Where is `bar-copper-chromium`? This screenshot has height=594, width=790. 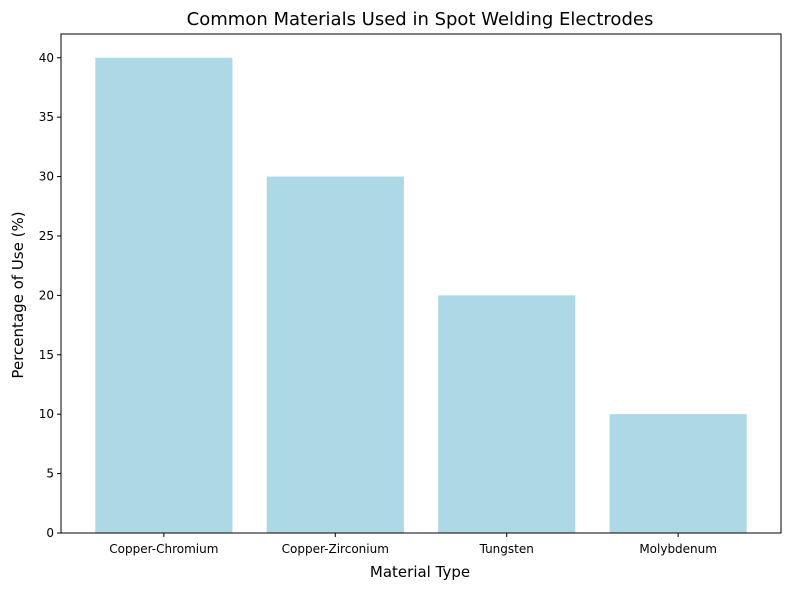 bar-copper-chromium is located at coordinates (164, 295).